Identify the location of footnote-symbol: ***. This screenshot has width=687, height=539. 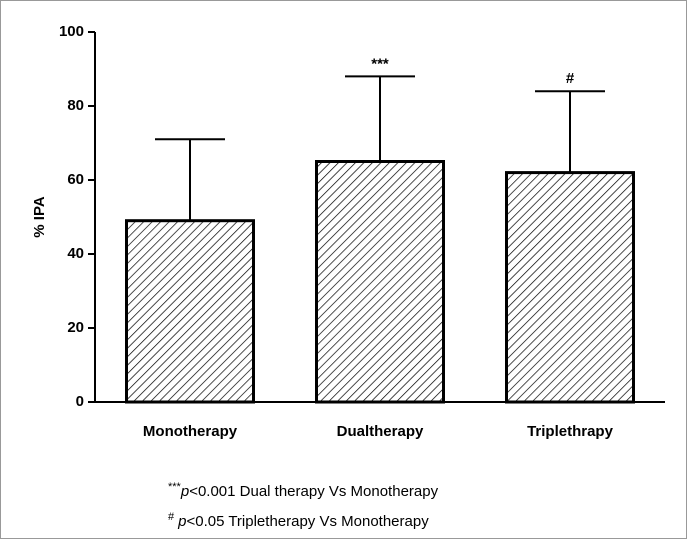
(175, 487).